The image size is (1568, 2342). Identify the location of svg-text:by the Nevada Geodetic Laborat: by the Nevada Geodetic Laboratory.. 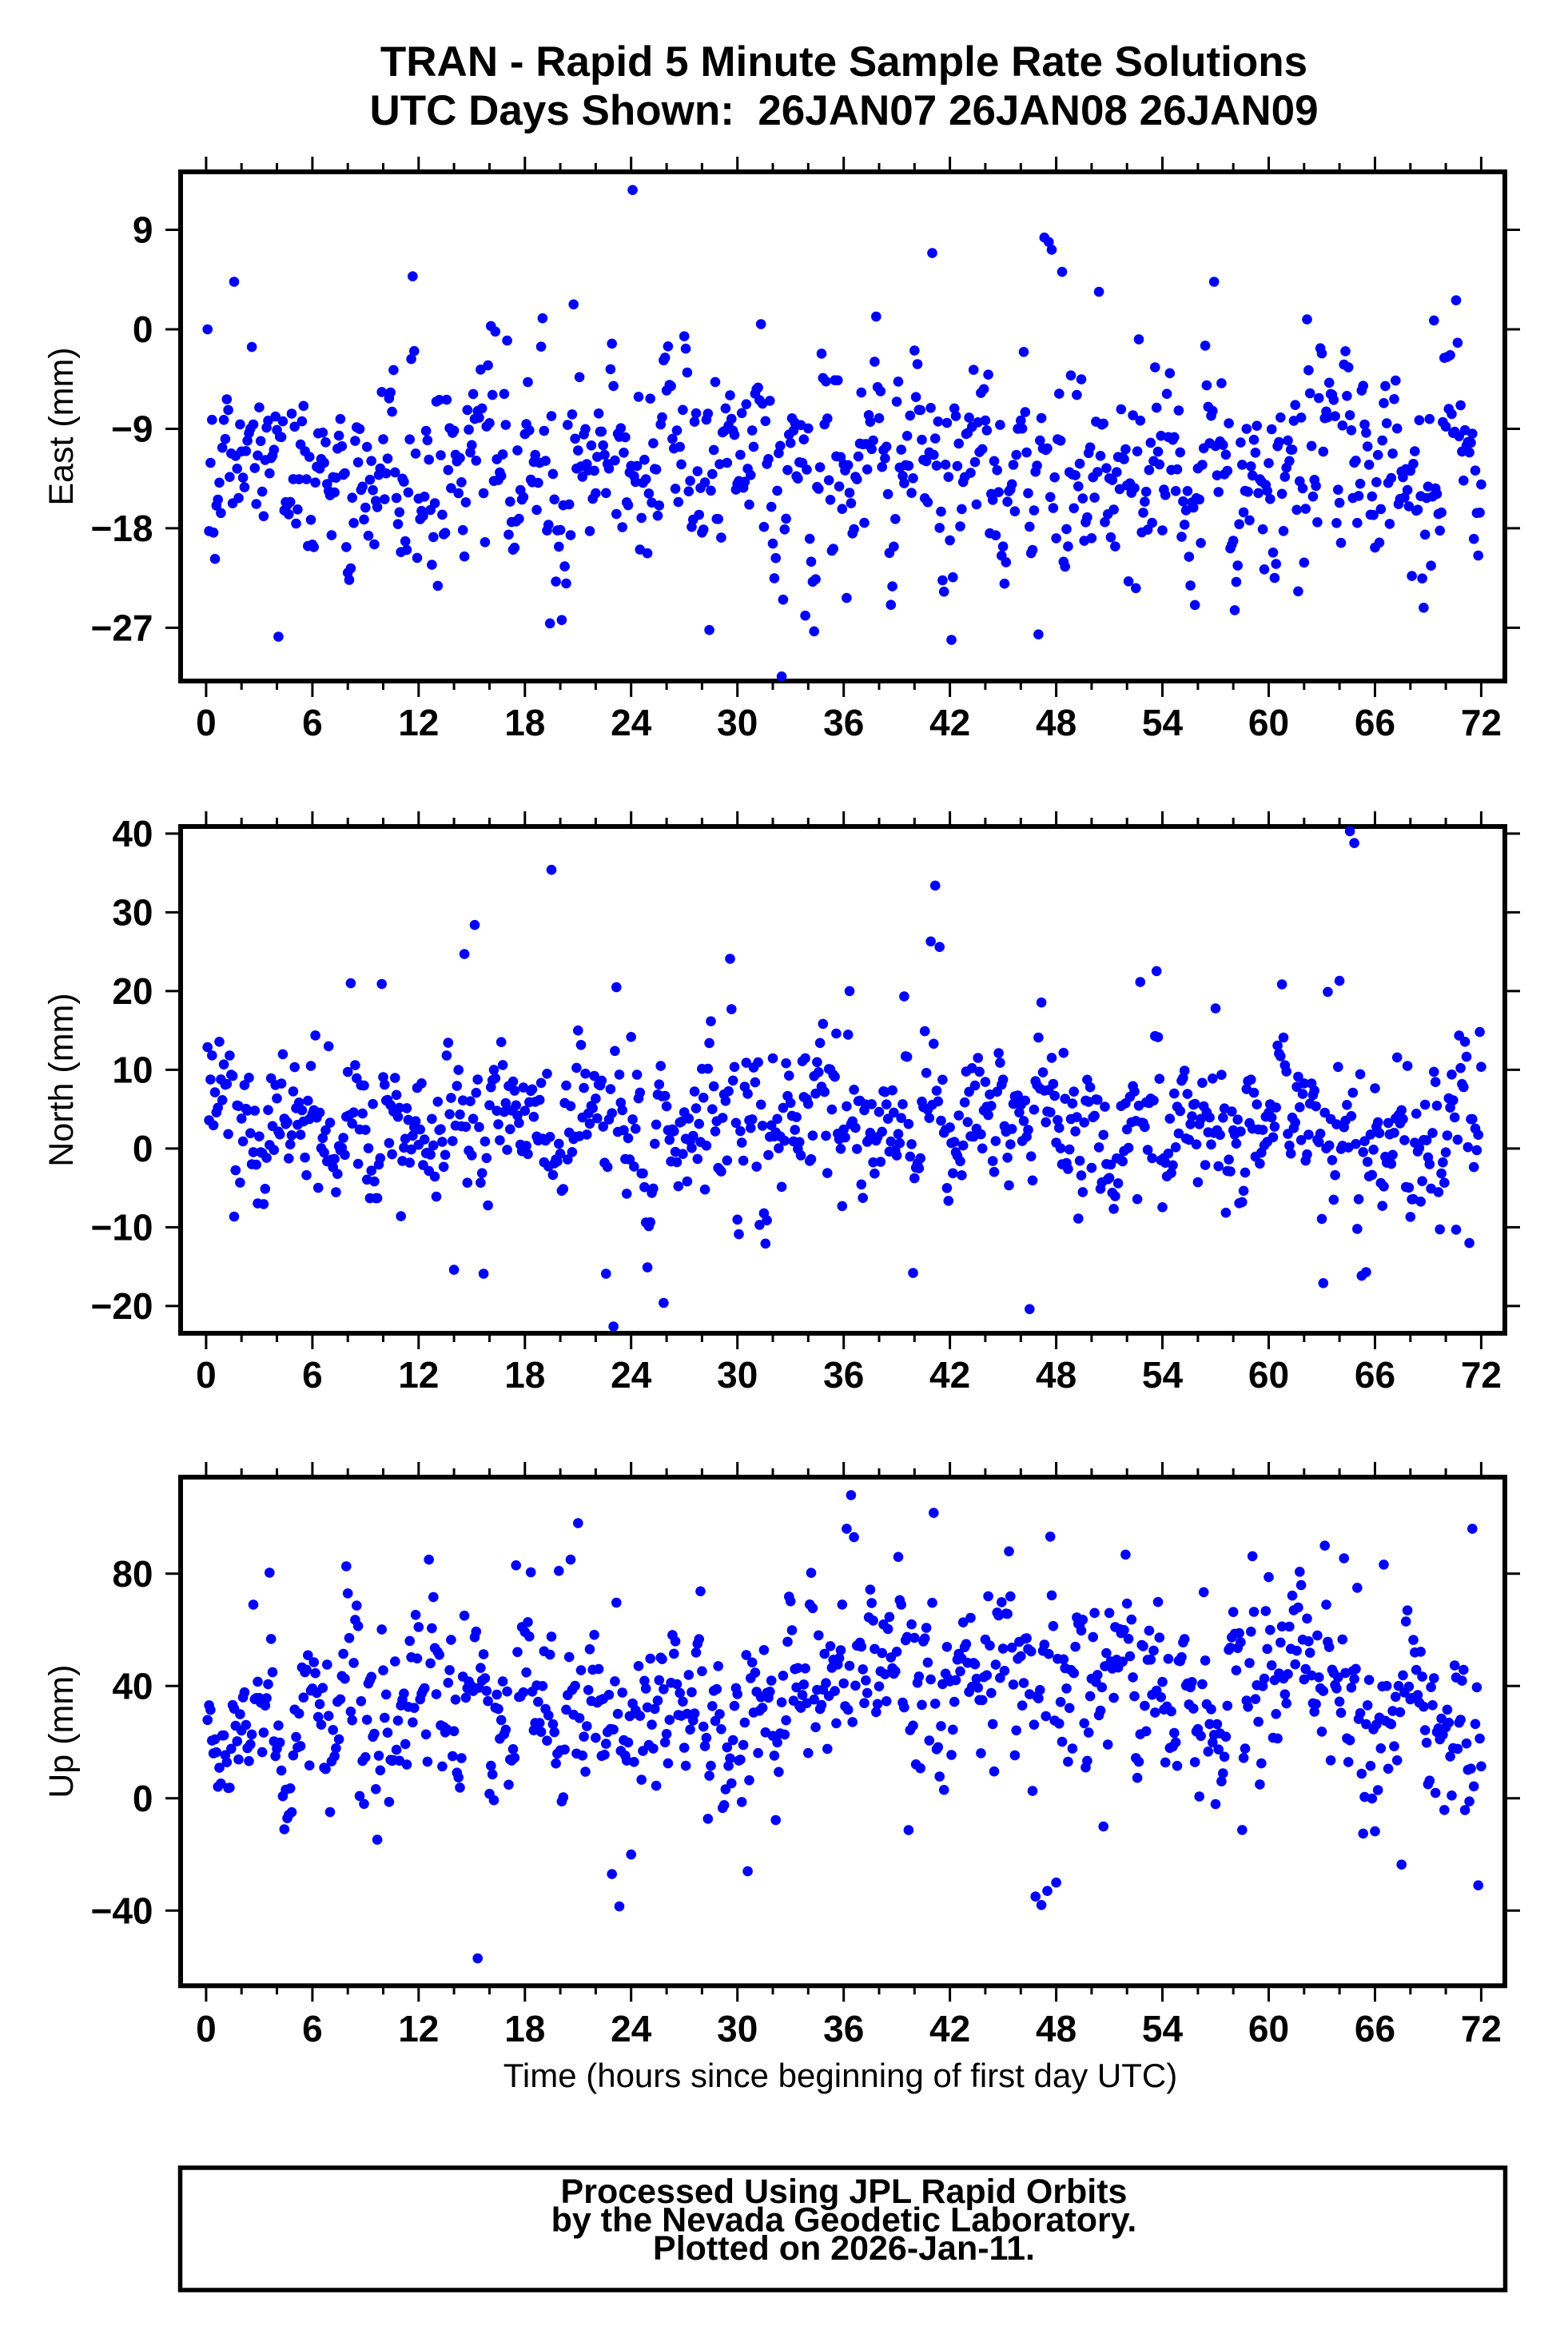
(844, 2220).